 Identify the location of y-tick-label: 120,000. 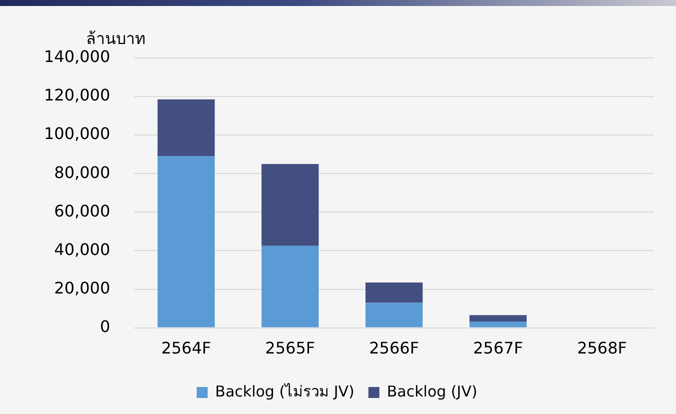
(77, 95).